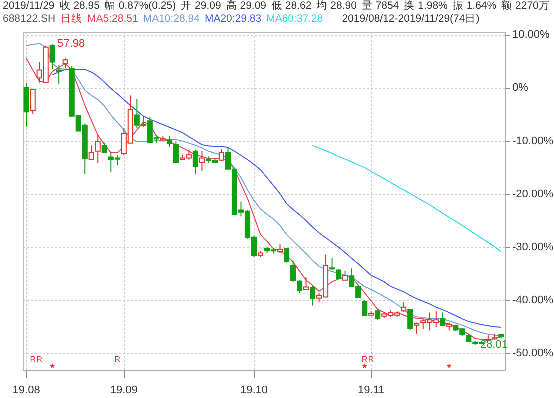 The image size is (554, 398). Describe the element at coordinates (29, 19) in the screenshot. I see `chart-title: 688122.SH` at that location.